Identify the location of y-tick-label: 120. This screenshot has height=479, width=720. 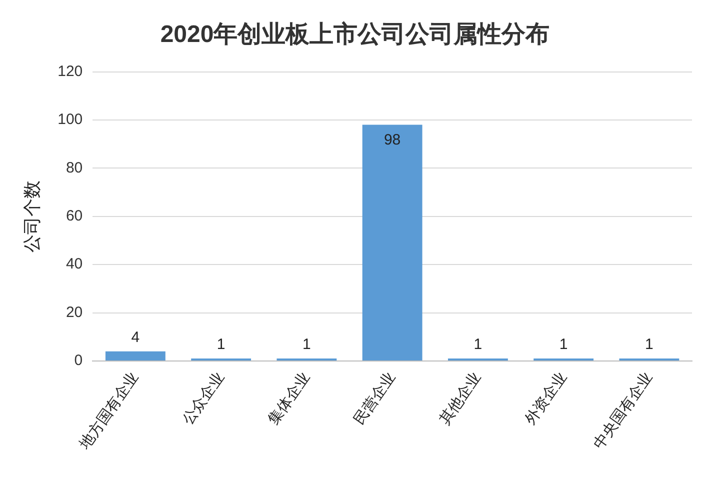
(70, 71).